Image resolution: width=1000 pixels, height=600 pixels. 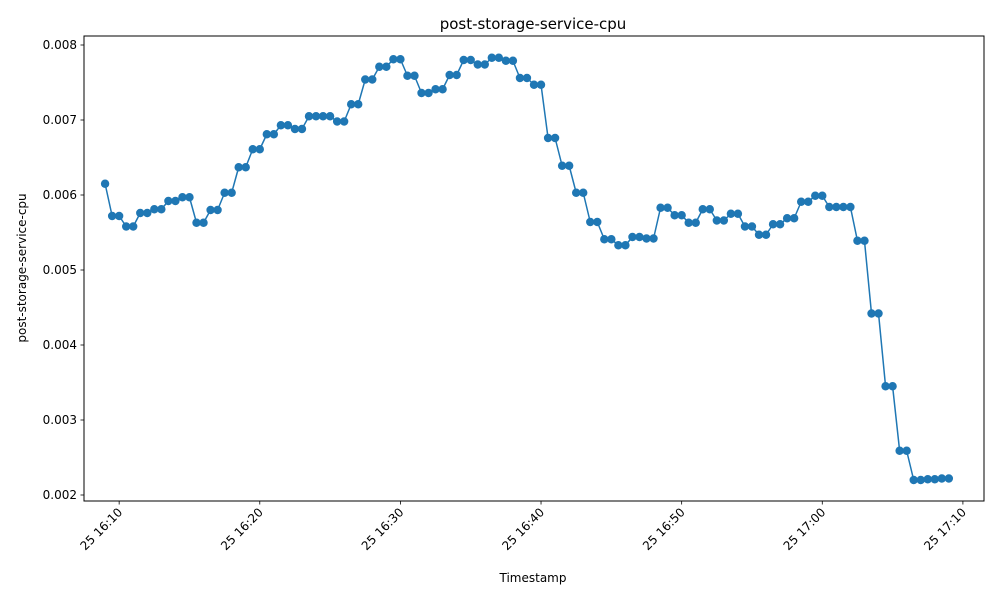 What do you see at coordinates (242, 529) in the screenshot?
I see `x-tick-label: 25 16:20` at bounding box center [242, 529].